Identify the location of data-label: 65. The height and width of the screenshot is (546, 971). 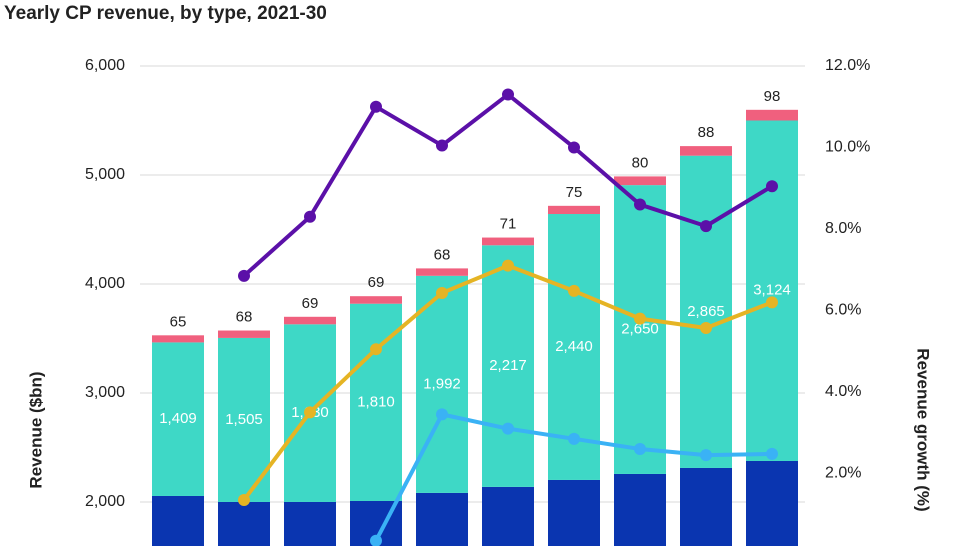
(178, 321).